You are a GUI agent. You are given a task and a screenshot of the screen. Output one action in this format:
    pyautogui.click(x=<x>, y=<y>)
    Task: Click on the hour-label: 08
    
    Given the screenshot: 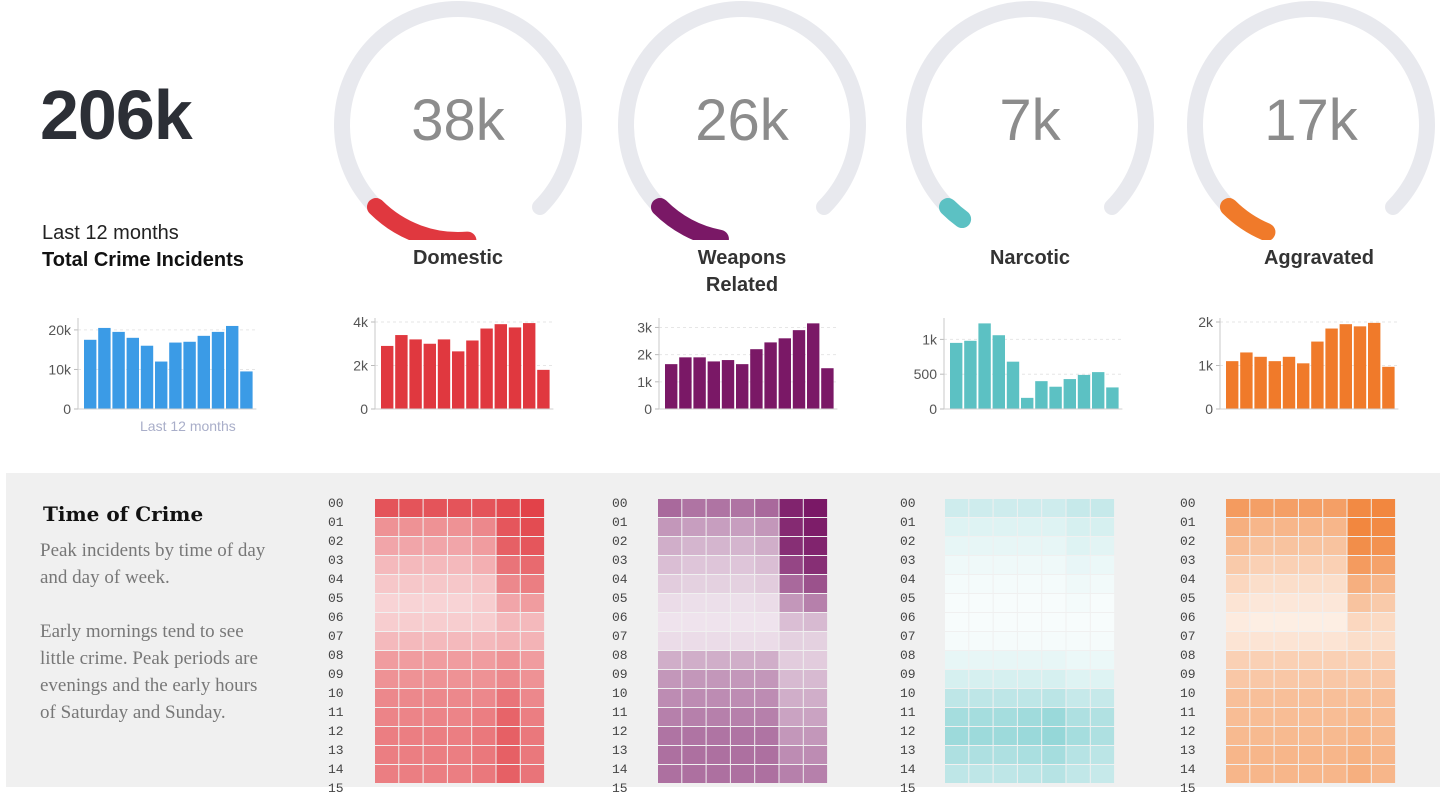 What is the action you would take?
    pyautogui.click(x=1188, y=655)
    